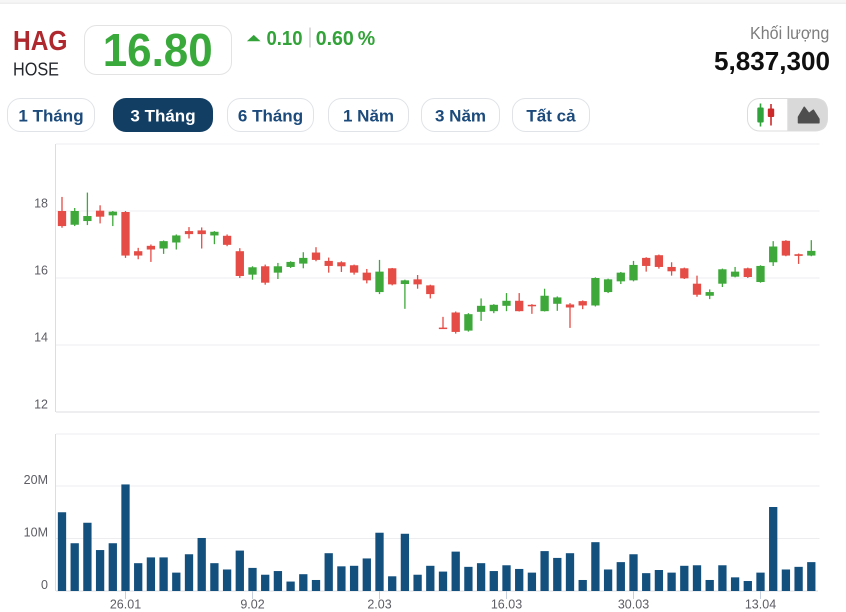 The width and height of the screenshot is (846, 612). I want to click on svg-text: 1 Tháng, so click(50, 116).